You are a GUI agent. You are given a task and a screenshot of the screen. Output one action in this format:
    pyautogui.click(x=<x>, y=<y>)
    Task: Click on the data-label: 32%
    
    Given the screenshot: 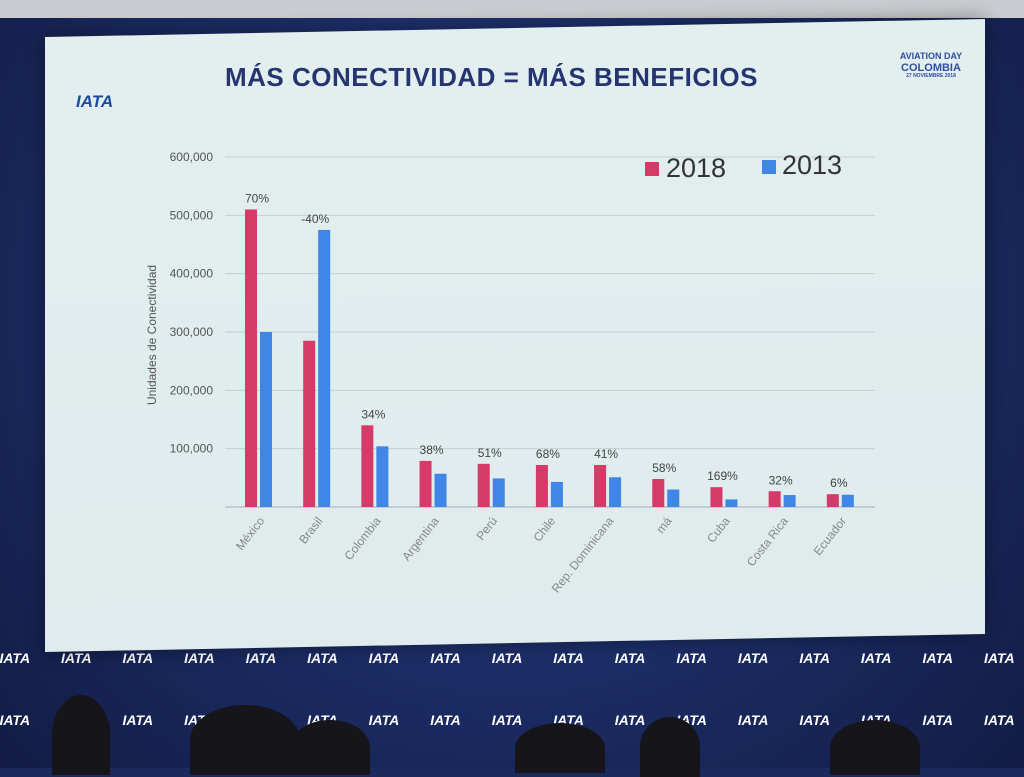 What is the action you would take?
    pyautogui.click(x=781, y=480)
    